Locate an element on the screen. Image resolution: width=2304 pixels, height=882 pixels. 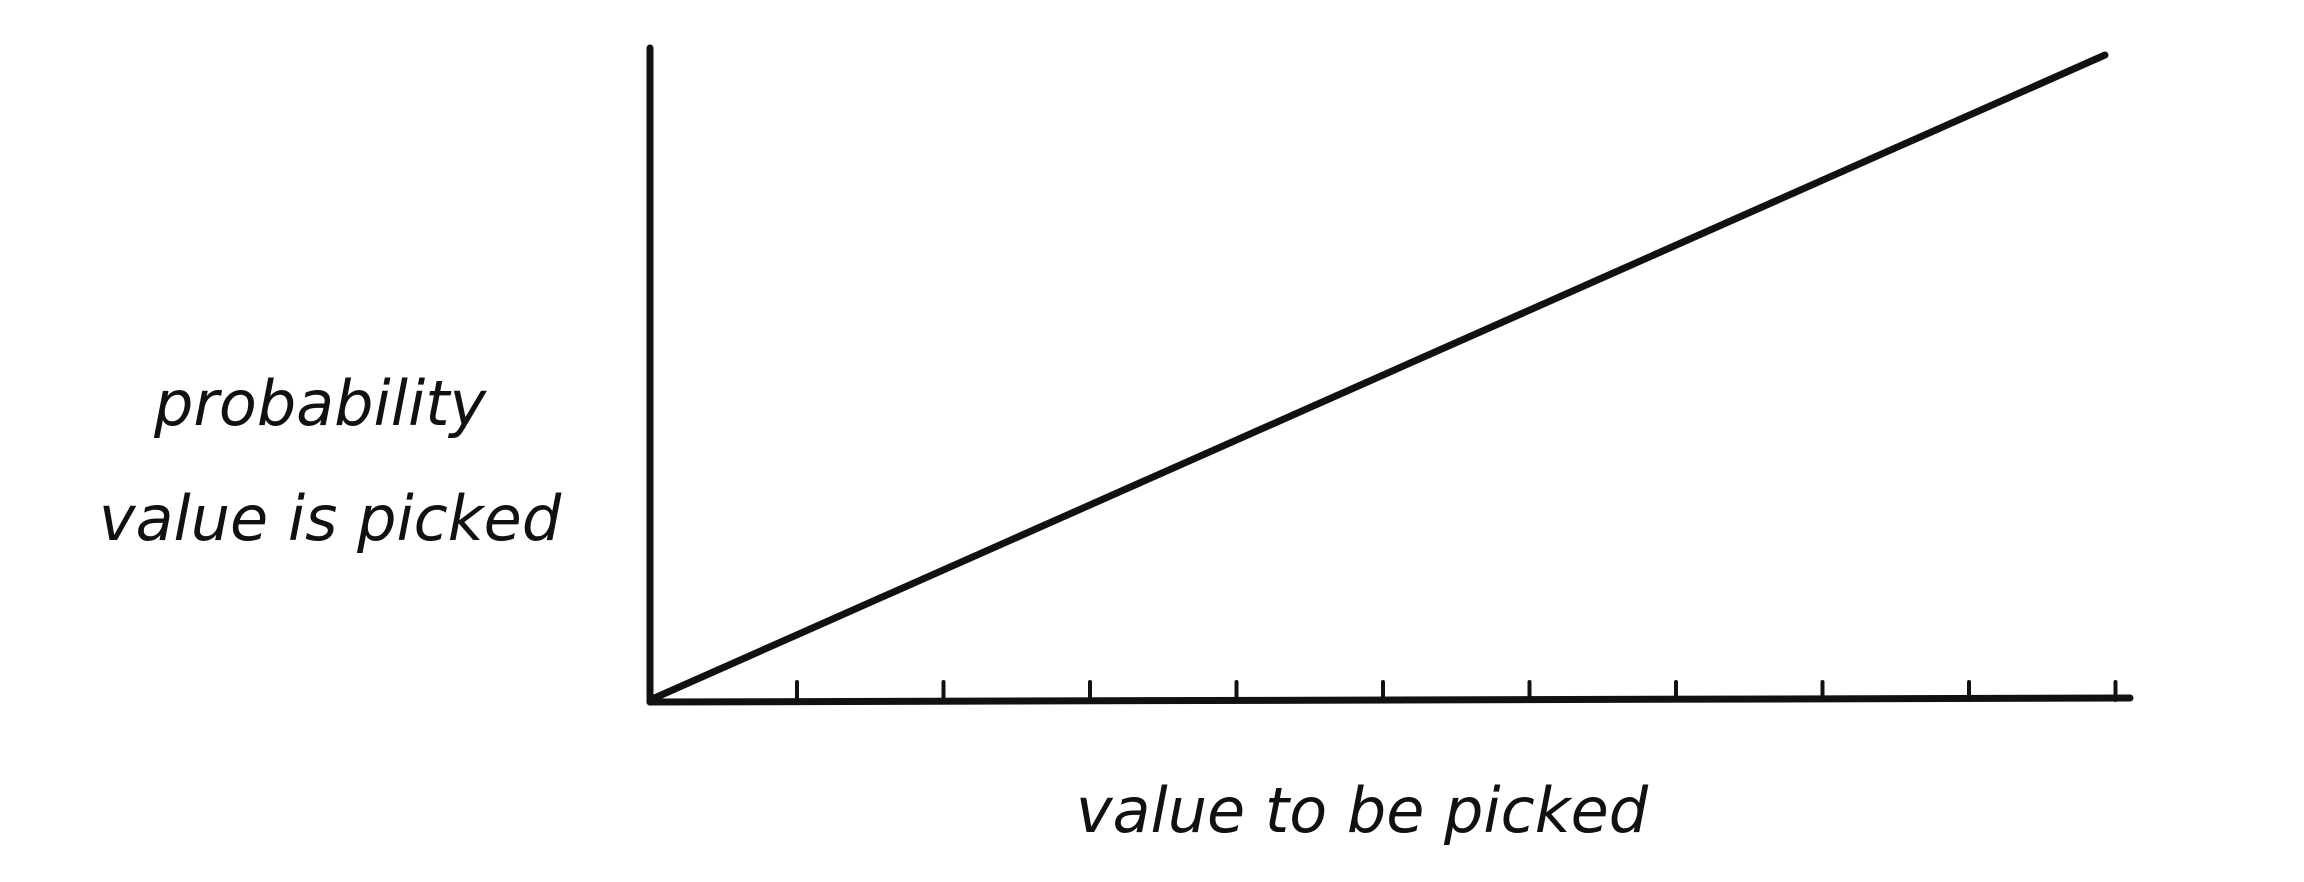
y-axis-label-line-2: value is picked is located at coordinates (330, 518).